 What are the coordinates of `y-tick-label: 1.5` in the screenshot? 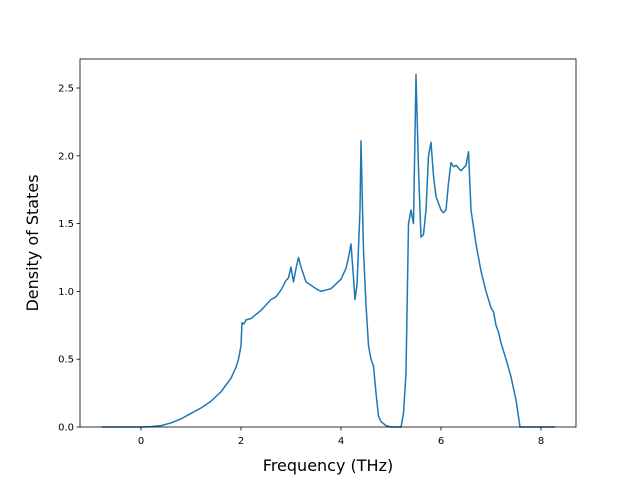 It's located at (66, 224).